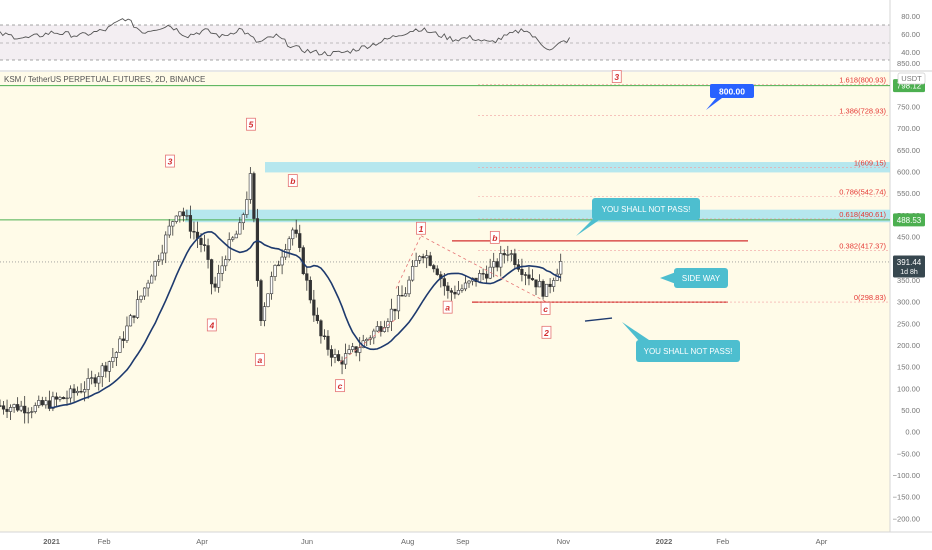 The width and height of the screenshot is (932, 550). What do you see at coordinates (292, 181) in the screenshot?
I see `wave-label-4: b` at bounding box center [292, 181].